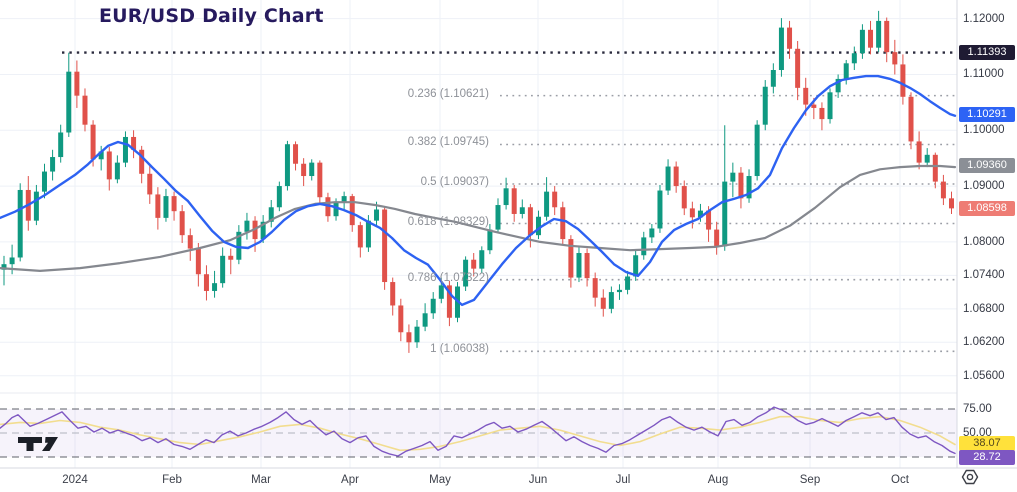  What do you see at coordinates (987, 234) in the screenshot?
I see `price-scale` at bounding box center [987, 234].